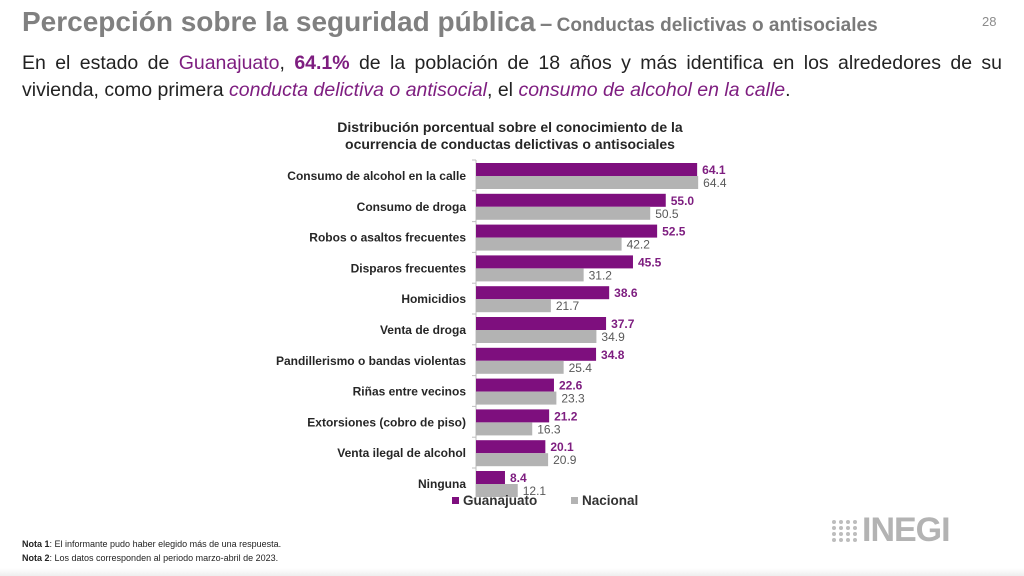  I want to click on legend-item-nacional: Nacional, so click(604, 500).